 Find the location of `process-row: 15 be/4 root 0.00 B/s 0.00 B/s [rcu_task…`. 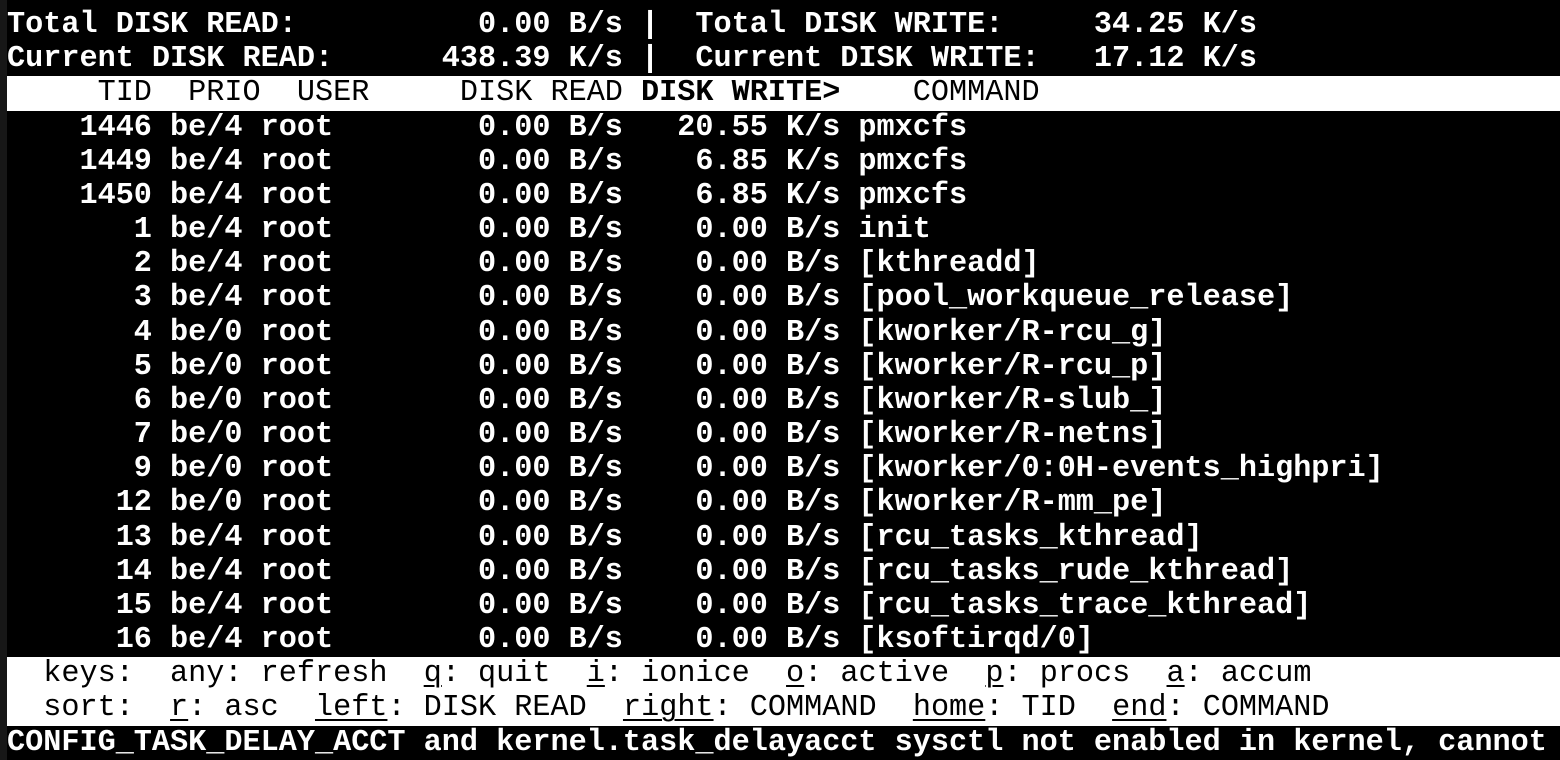

process-row: 15 be/4 root 0.00 B/s 0.00 B/s [rcu_task… is located at coordinates (659, 605).